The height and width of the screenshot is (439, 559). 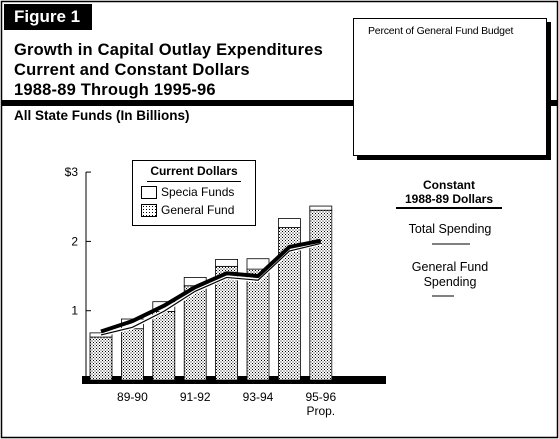 I want to click on total-spending-label: Total Spending, so click(x=450, y=229).